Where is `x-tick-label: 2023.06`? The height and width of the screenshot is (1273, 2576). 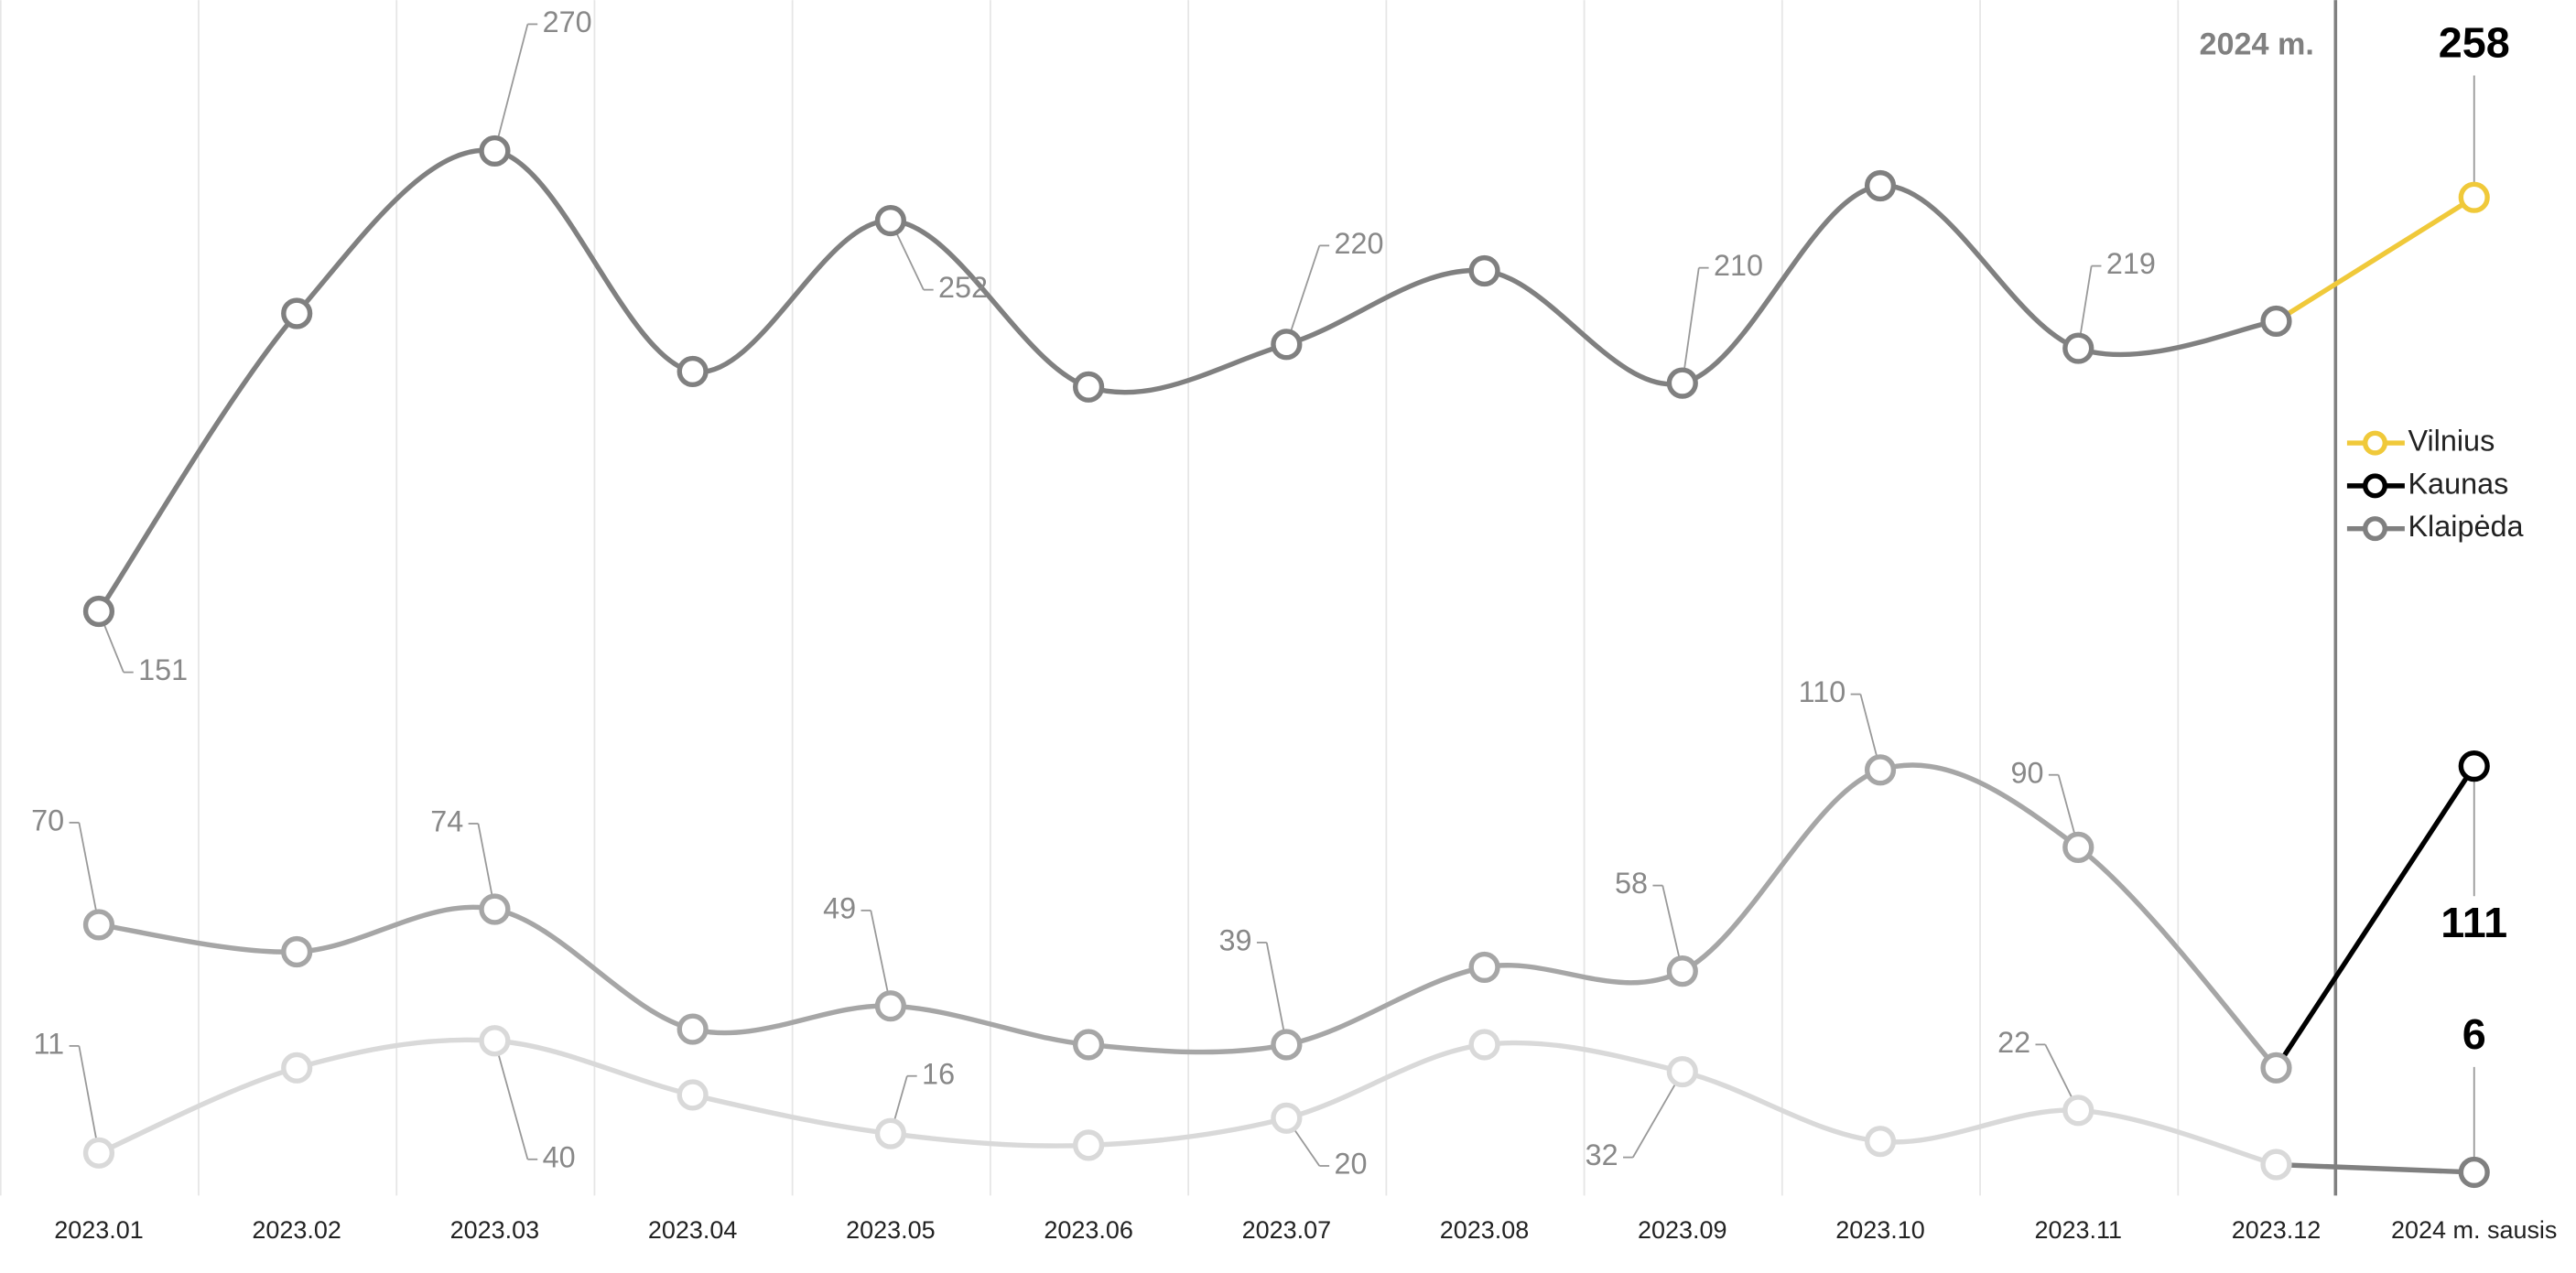 x-tick-label: 2023.06 is located at coordinates (1088, 1230).